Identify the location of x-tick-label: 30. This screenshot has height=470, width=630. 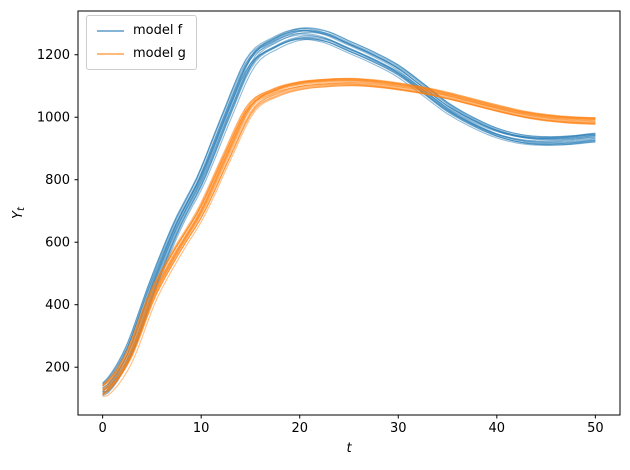
(398, 428).